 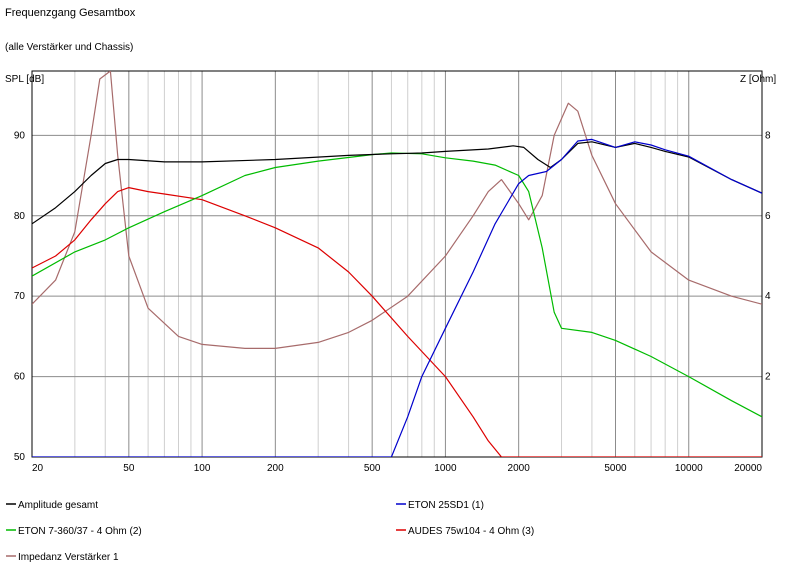 I want to click on x-tick-label: 1000, so click(x=445, y=468).